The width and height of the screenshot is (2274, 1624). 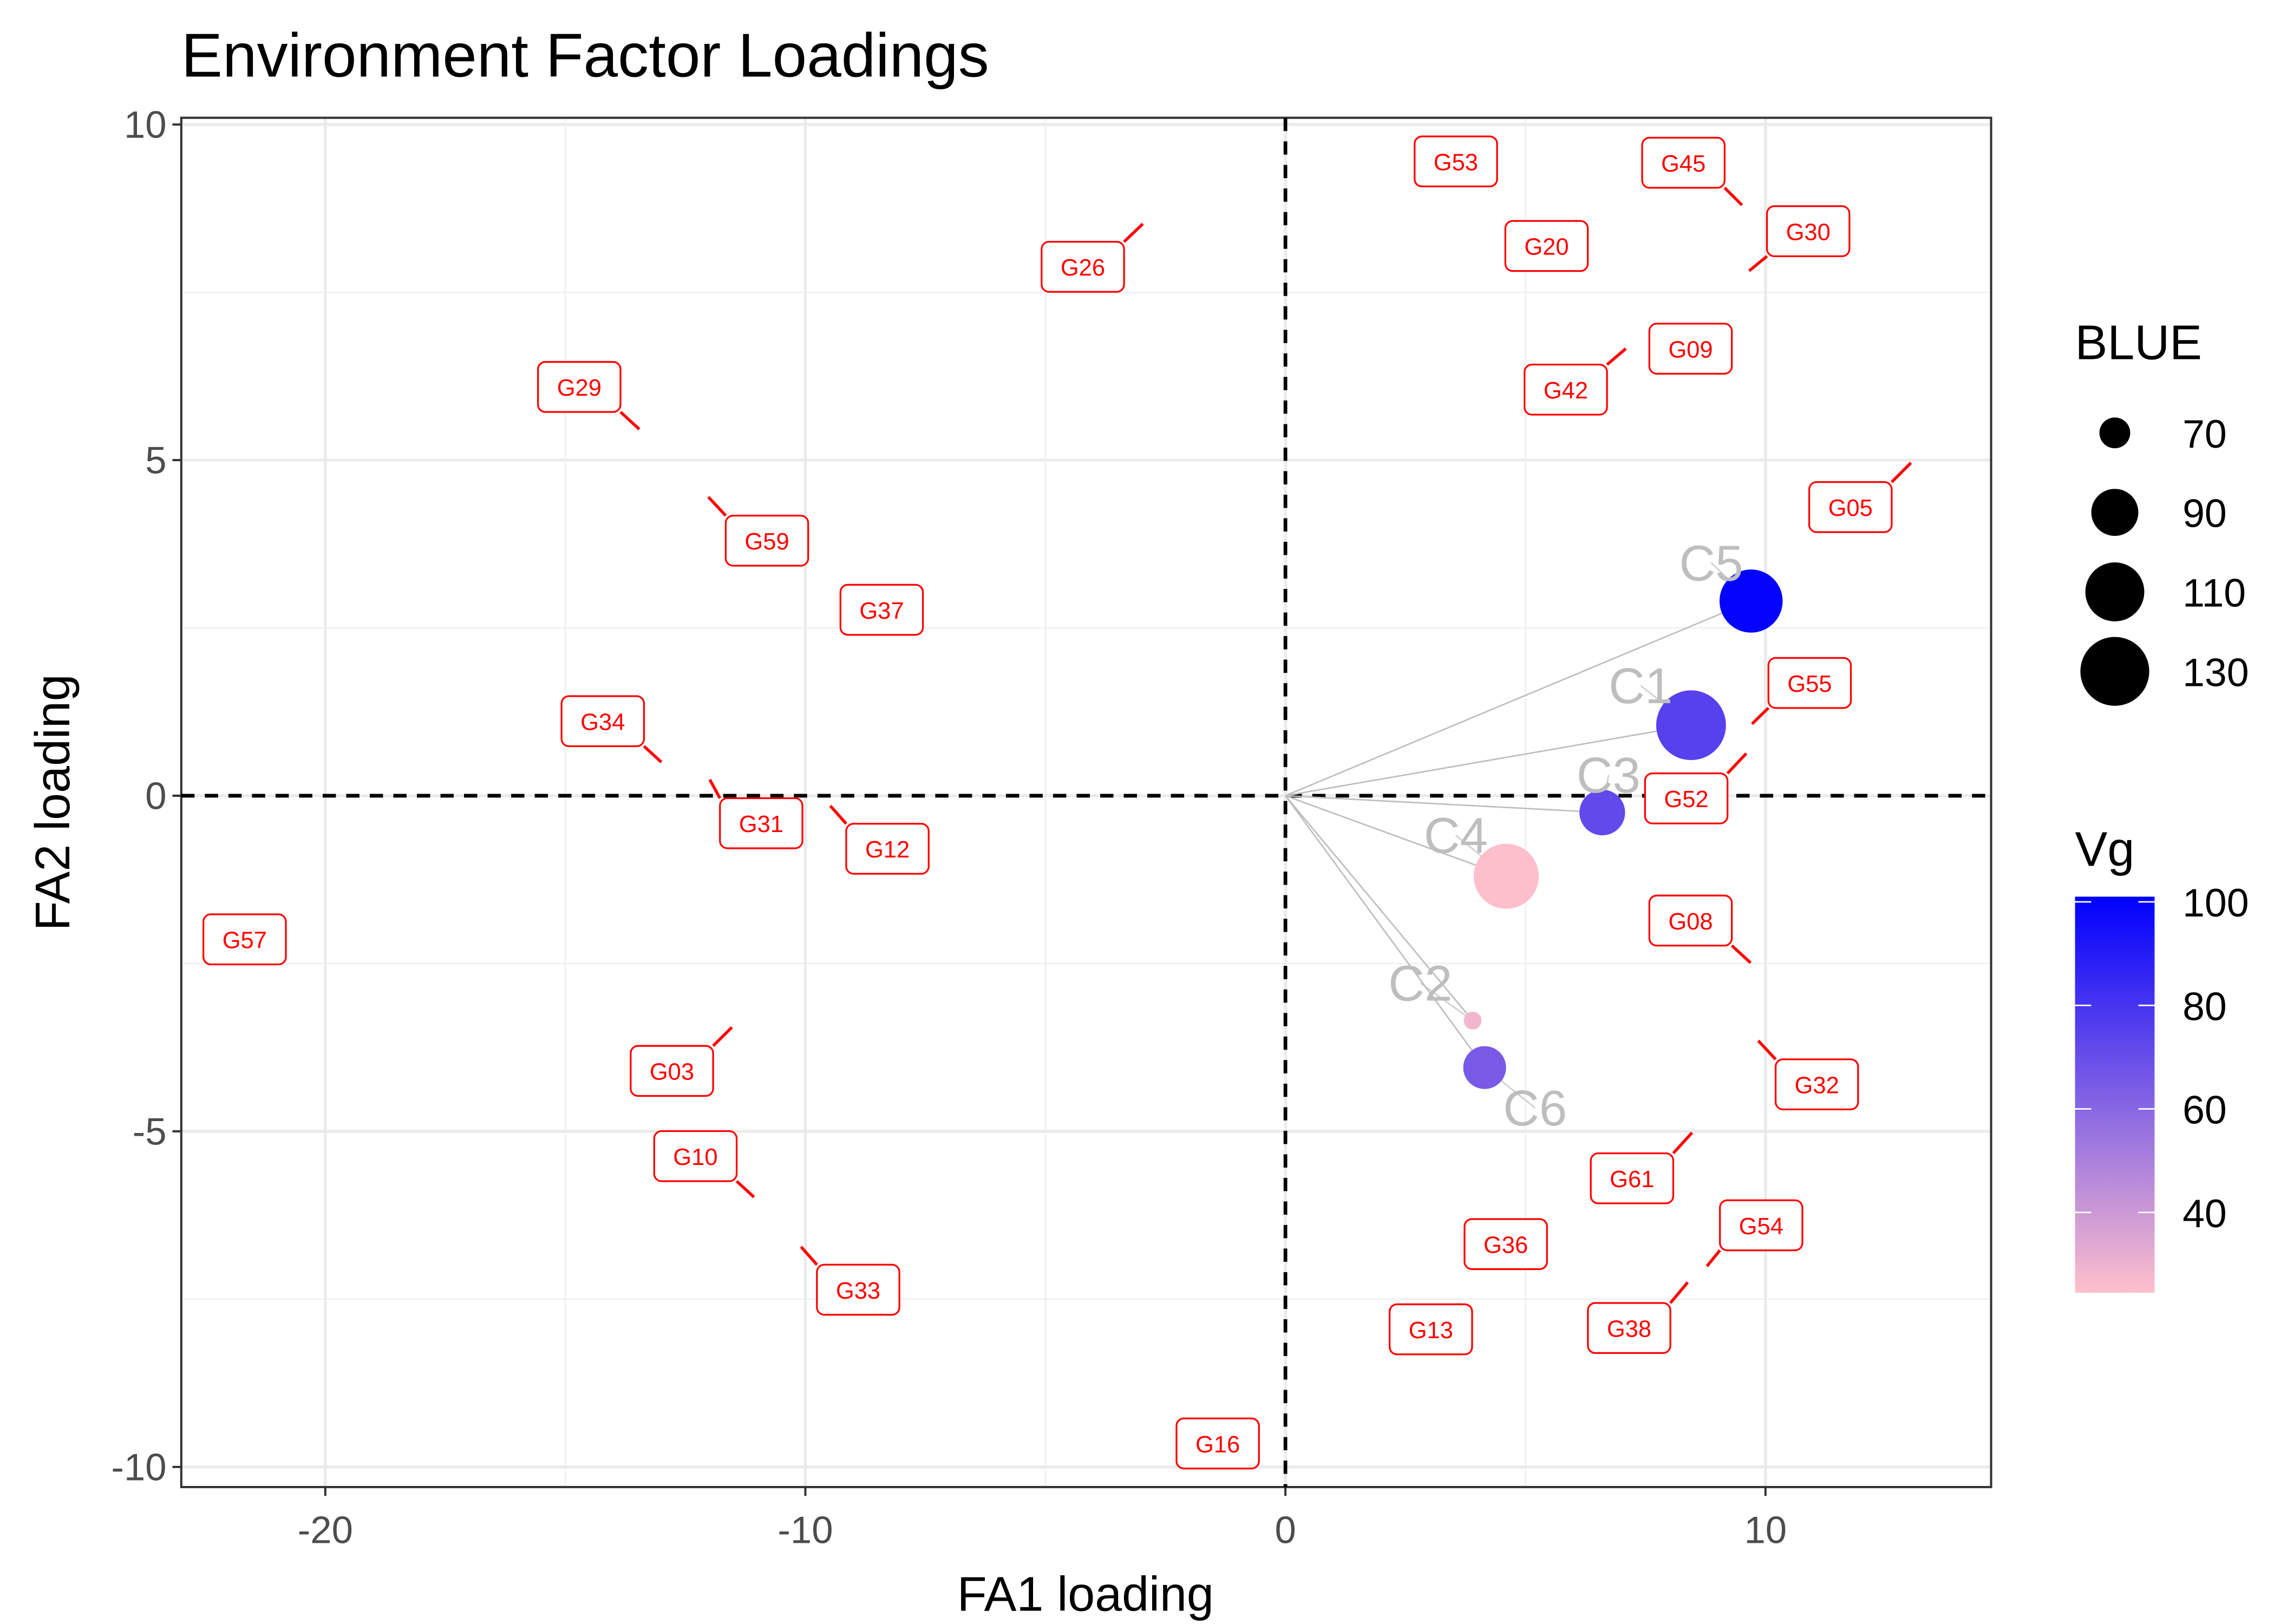 What do you see at coordinates (1444, 804) in the screenshot?
I see `environment-vector-C3` at bounding box center [1444, 804].